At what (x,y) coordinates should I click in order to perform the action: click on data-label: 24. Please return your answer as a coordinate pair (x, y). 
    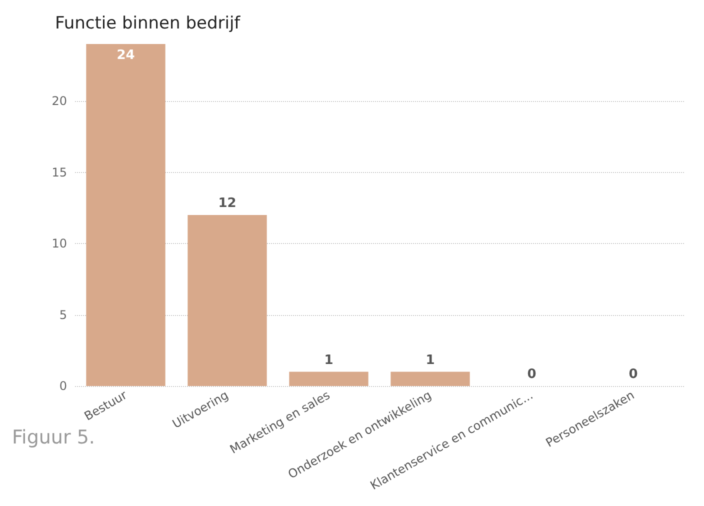
    Looking at the image, I should click on (125, 55).